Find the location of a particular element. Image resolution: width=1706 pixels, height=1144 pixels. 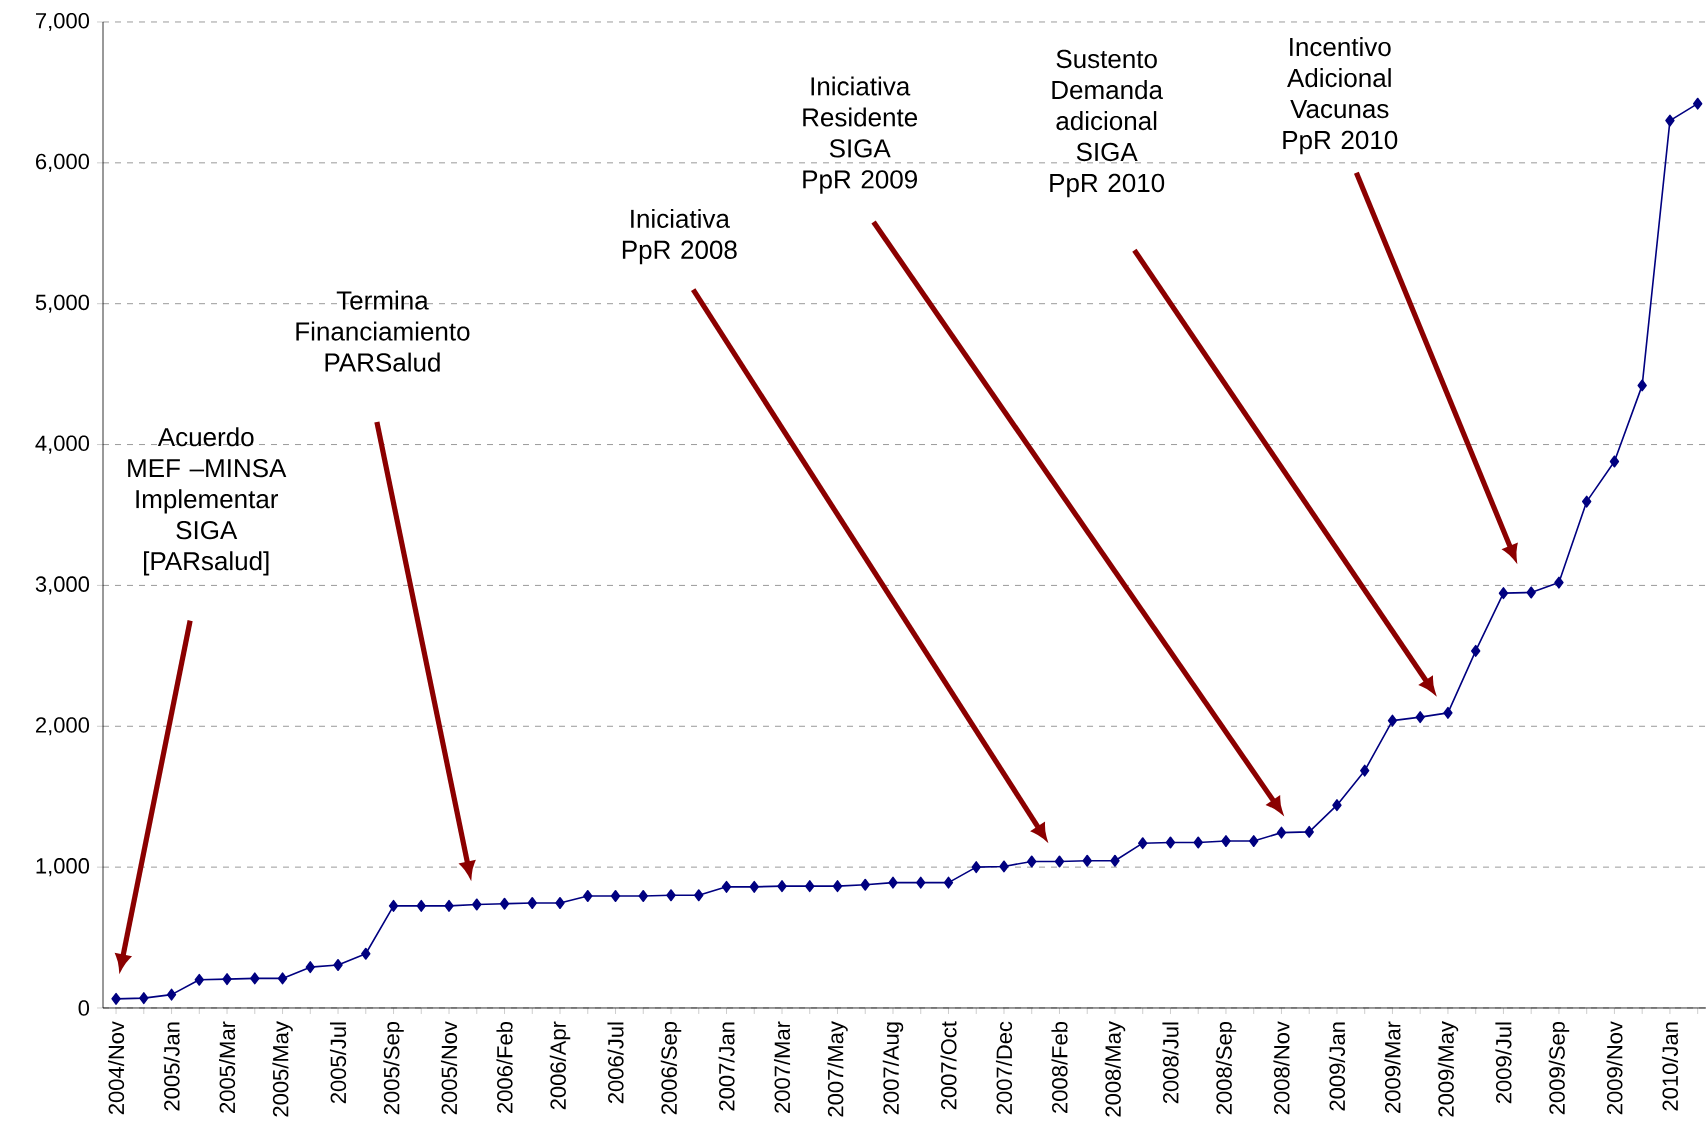

x-tick-label: 2006/Apr is located at coordinates (560, 1065).